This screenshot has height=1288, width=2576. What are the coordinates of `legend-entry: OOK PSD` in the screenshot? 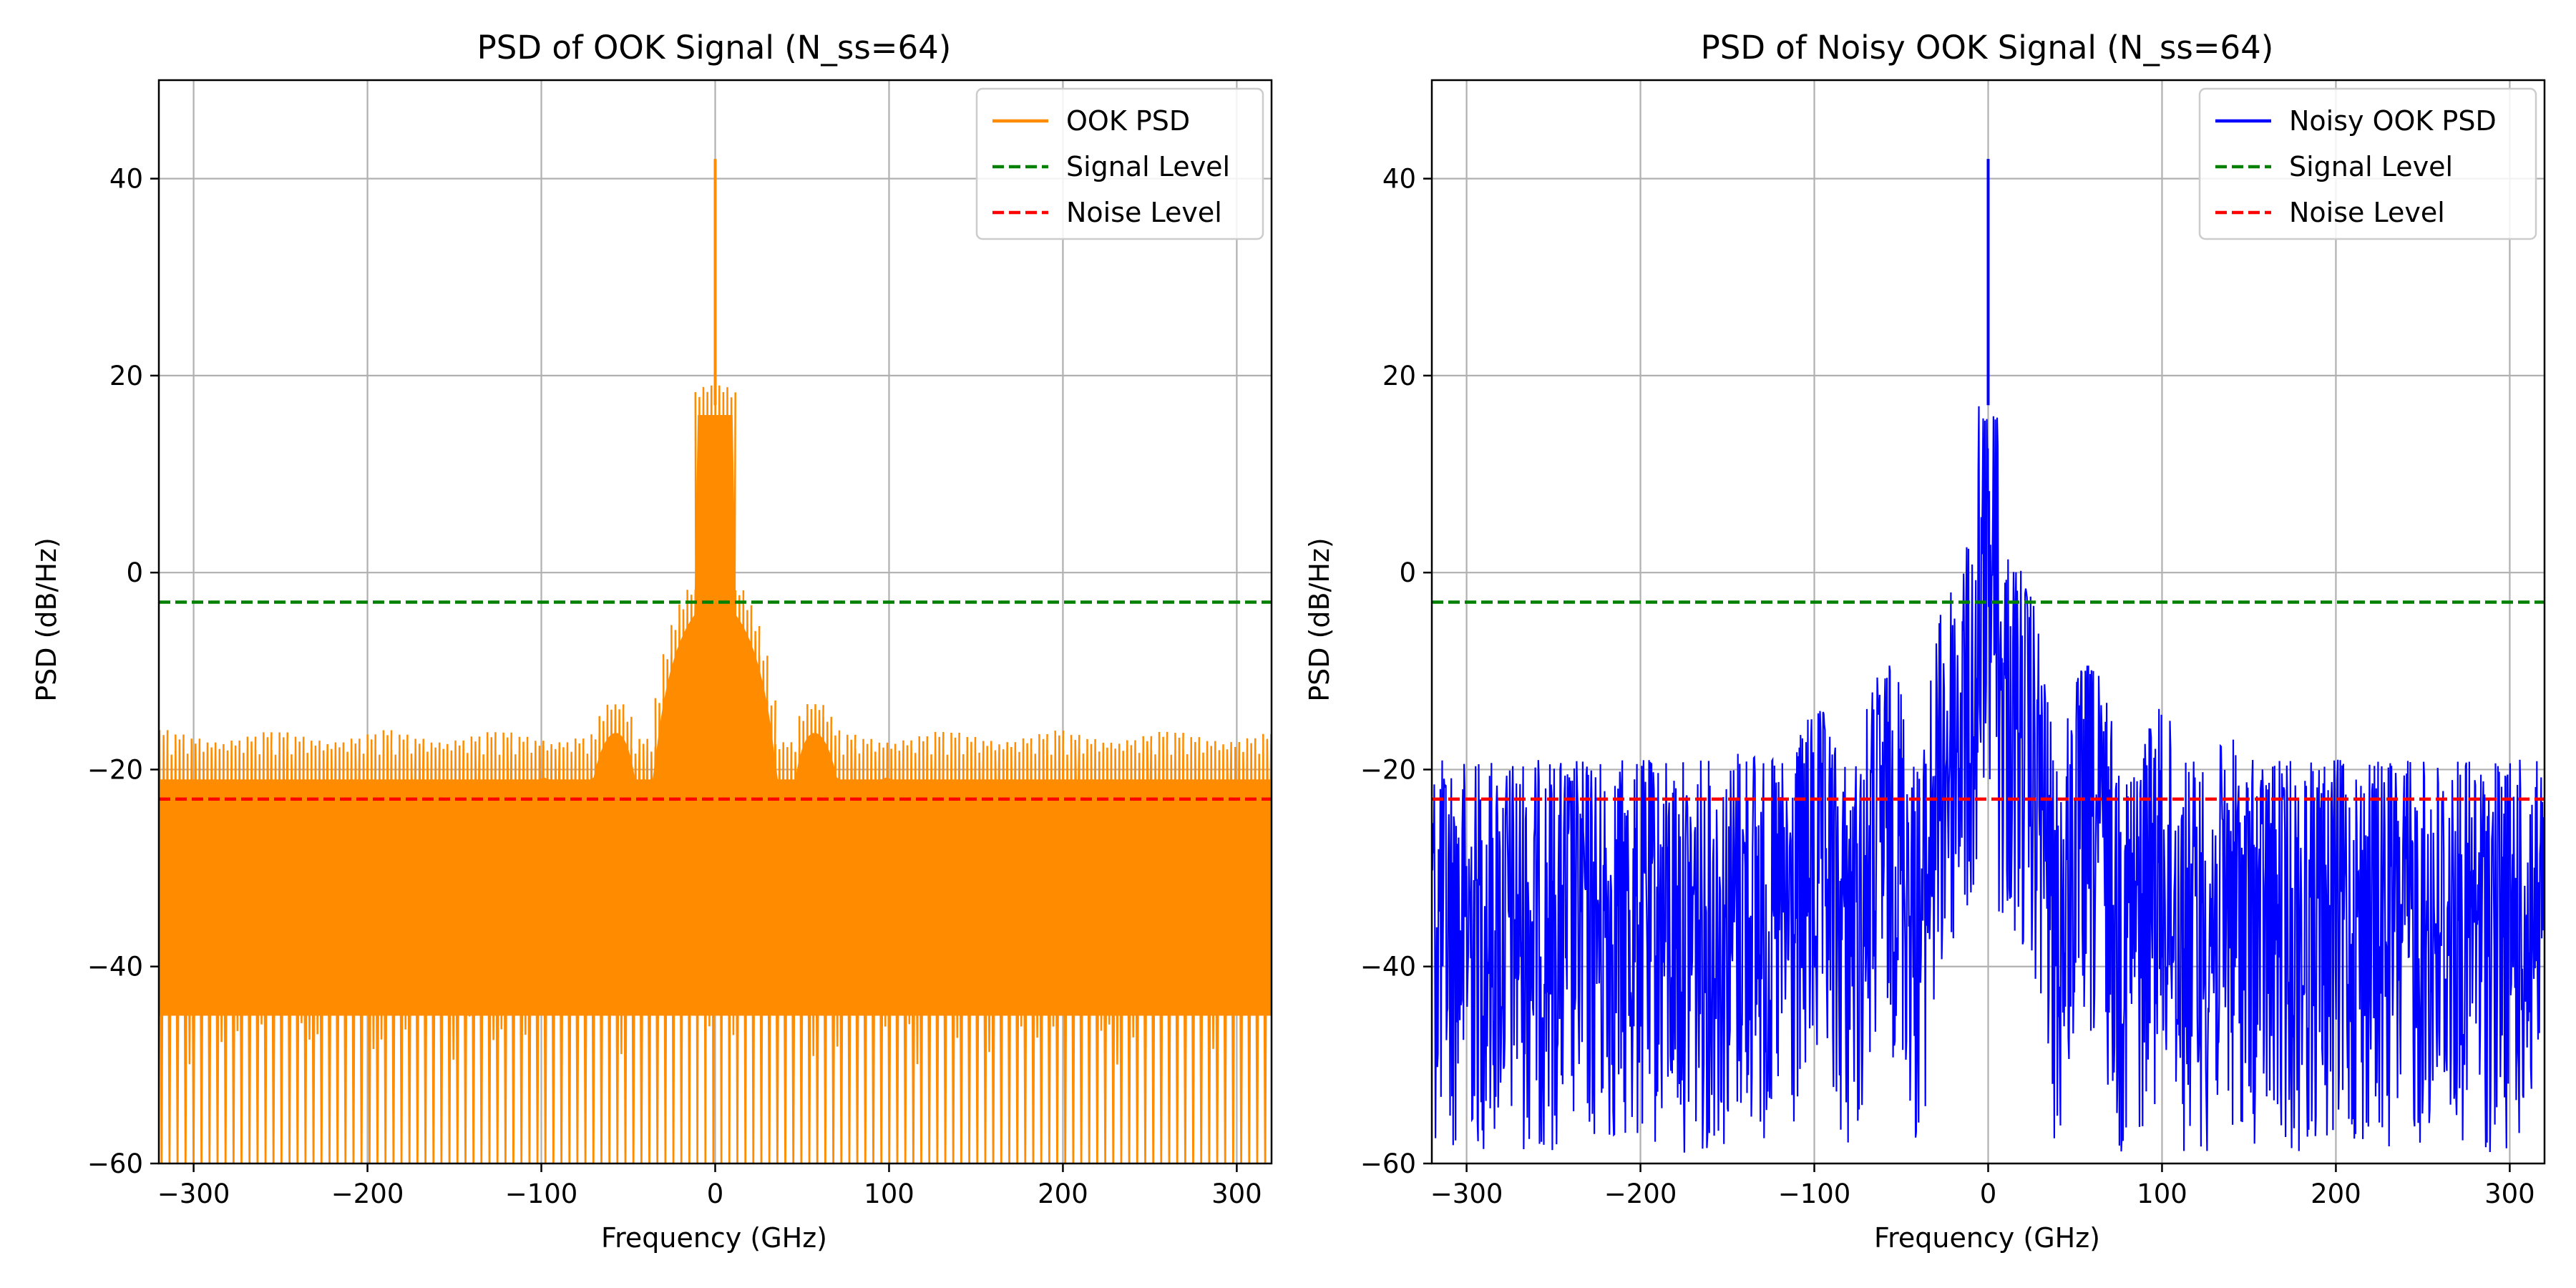 It's located at (1128, 121).